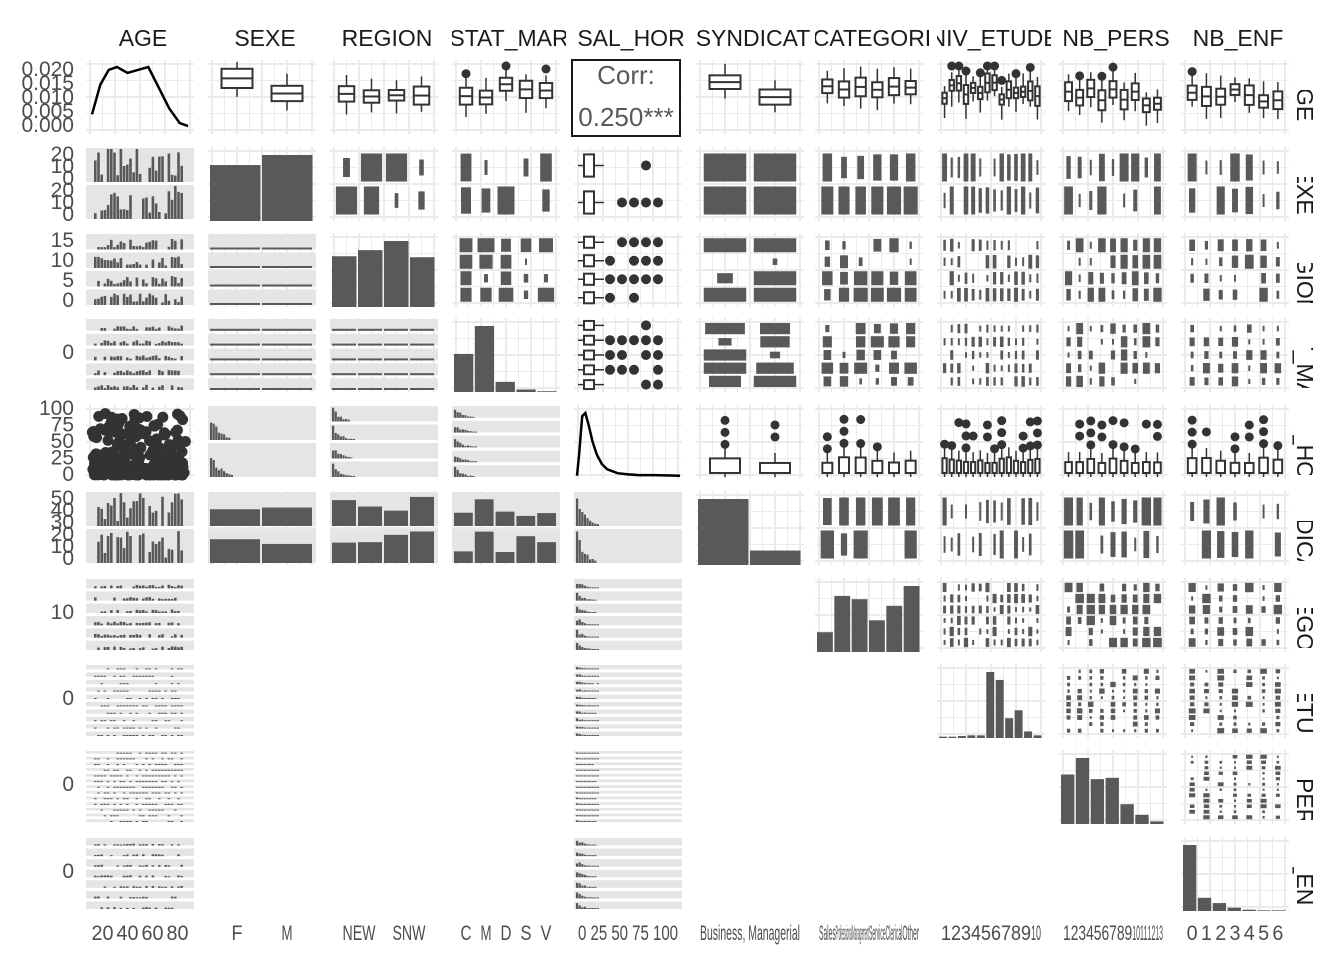  I want to click on scatter-point, so click(150, 441).